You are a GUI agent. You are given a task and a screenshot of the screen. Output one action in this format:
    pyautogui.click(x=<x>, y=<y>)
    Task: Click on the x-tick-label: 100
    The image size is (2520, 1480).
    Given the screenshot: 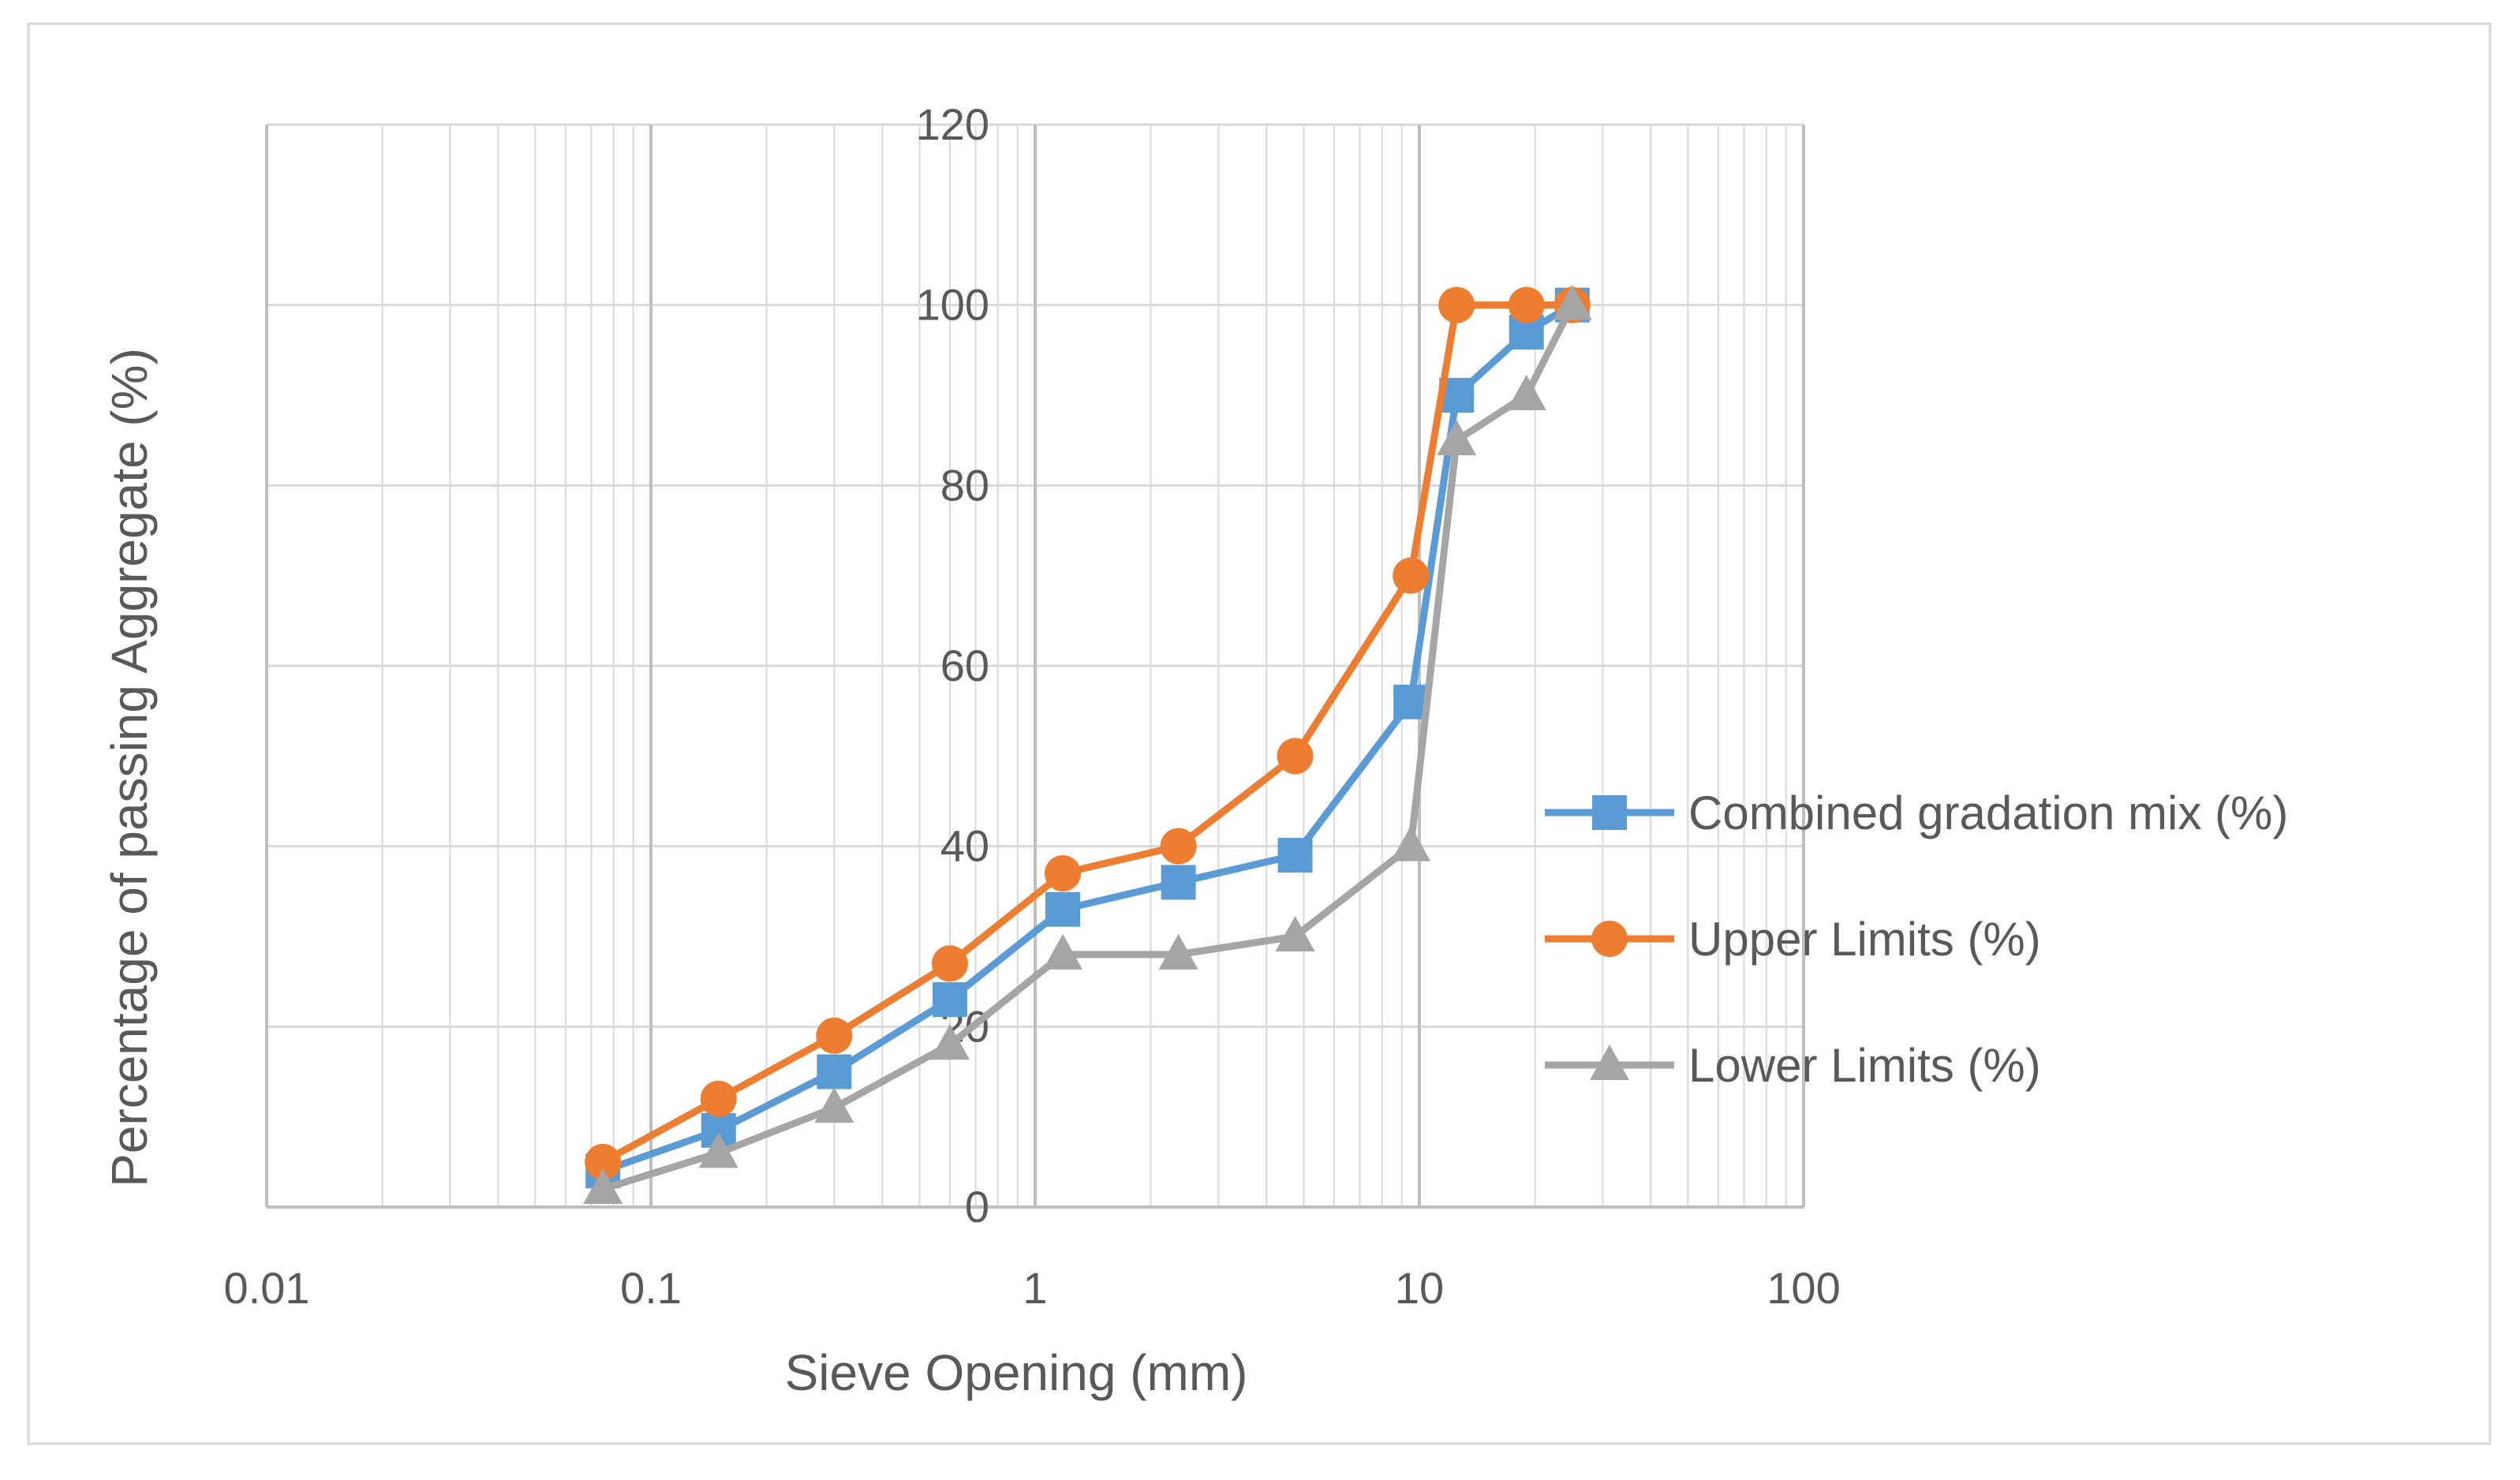 What is the action you would take?
    pyautogui.click(x=1803, y=1288)
    